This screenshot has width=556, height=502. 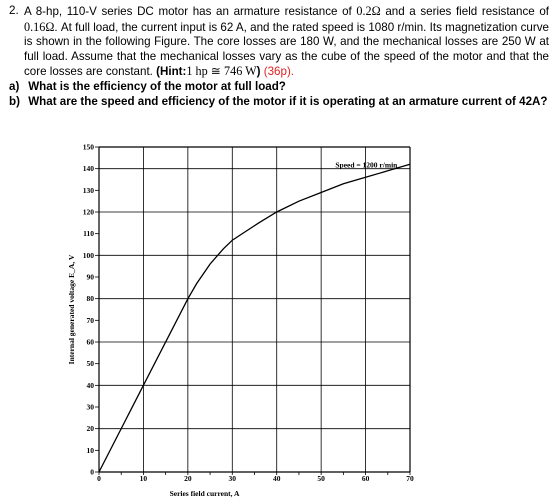 I want to click on hint: (Hint:1 hp ≅ 746 W), so click(x=208, y=71).